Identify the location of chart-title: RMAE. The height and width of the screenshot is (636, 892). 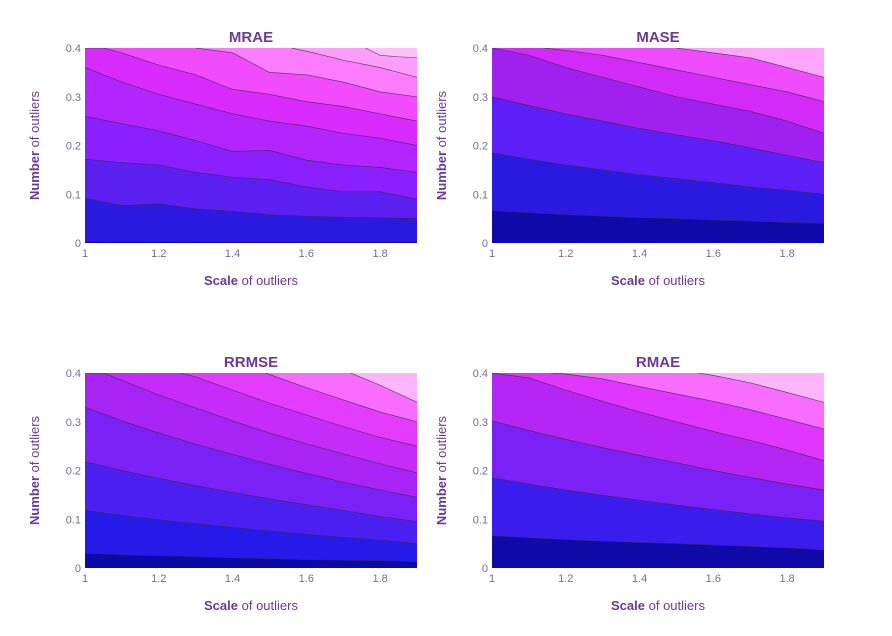
(658, 362).